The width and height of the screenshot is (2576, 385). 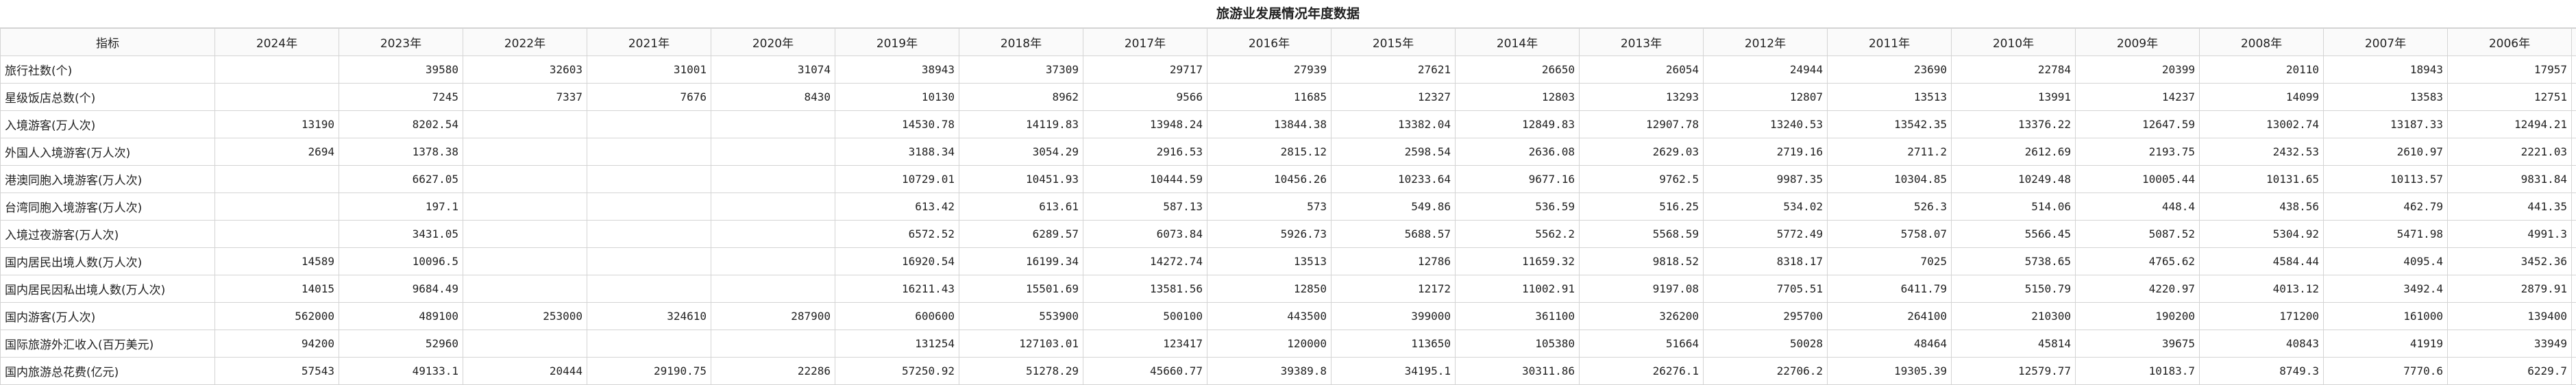 I want to click on row-label: 外国人入境游客(万人次), so click(x=108, y=152).